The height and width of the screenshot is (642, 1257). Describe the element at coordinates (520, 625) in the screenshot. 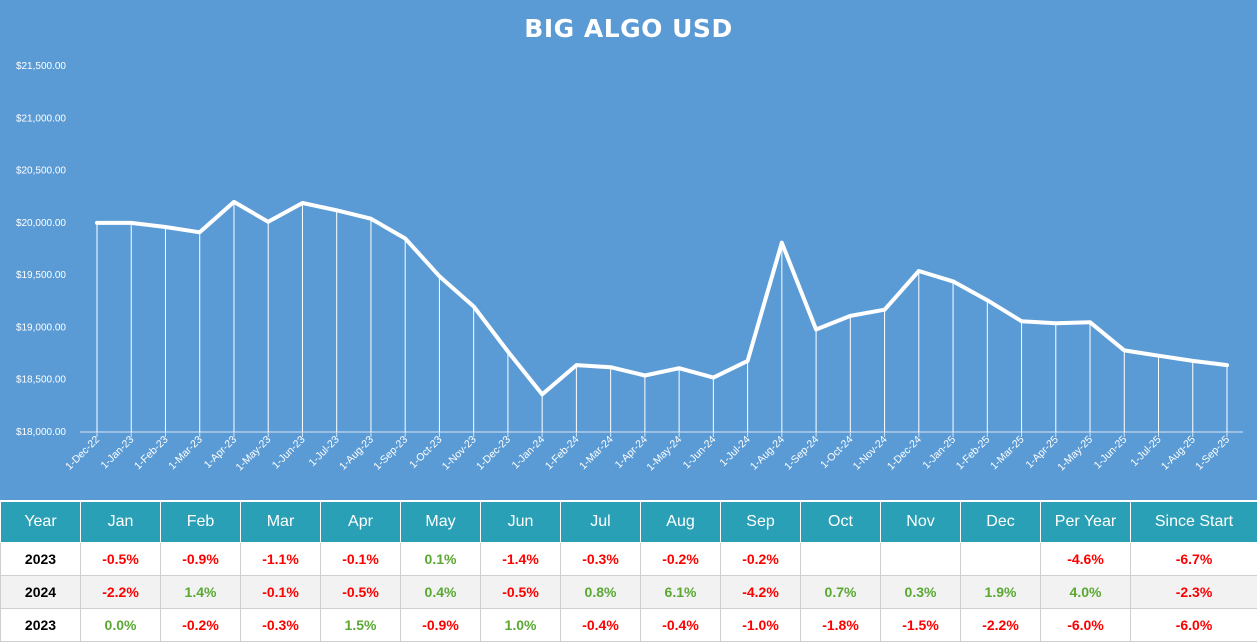

I see `return-cell: 1.0%` at that location.